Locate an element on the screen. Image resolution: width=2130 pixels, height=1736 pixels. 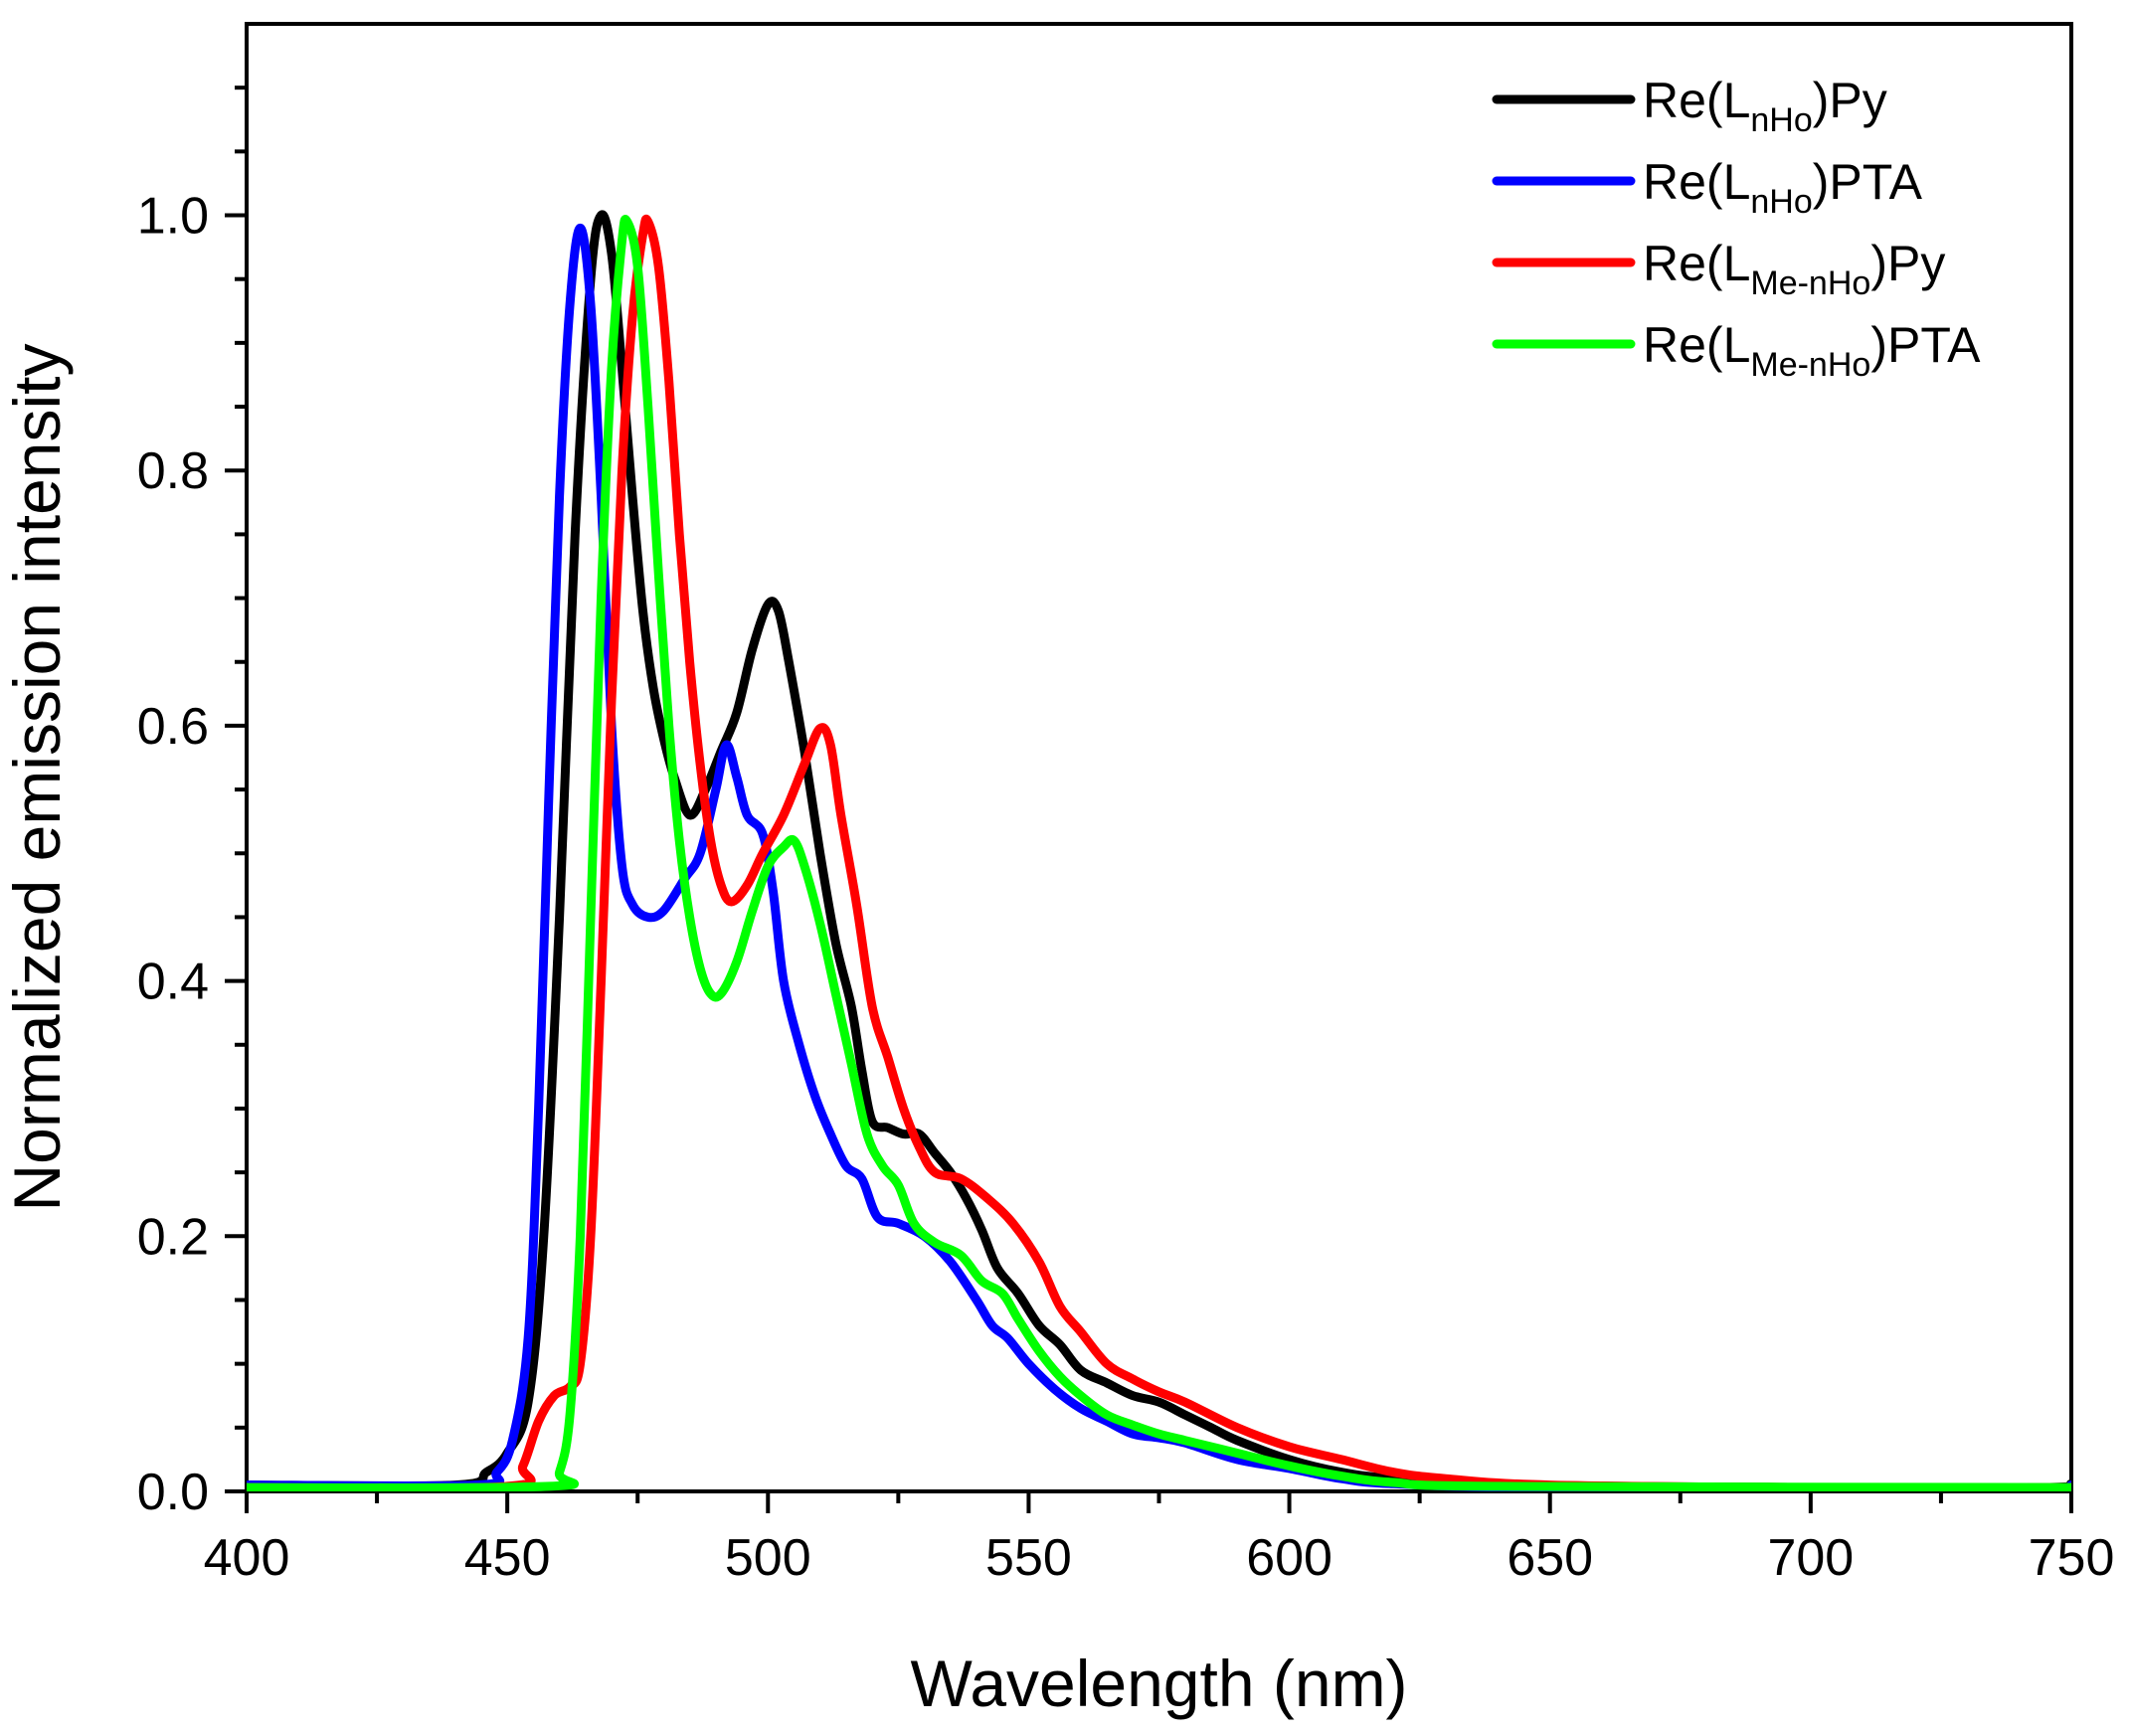
y-tick-label: 0.2 is located at coordinates (173, 1237).